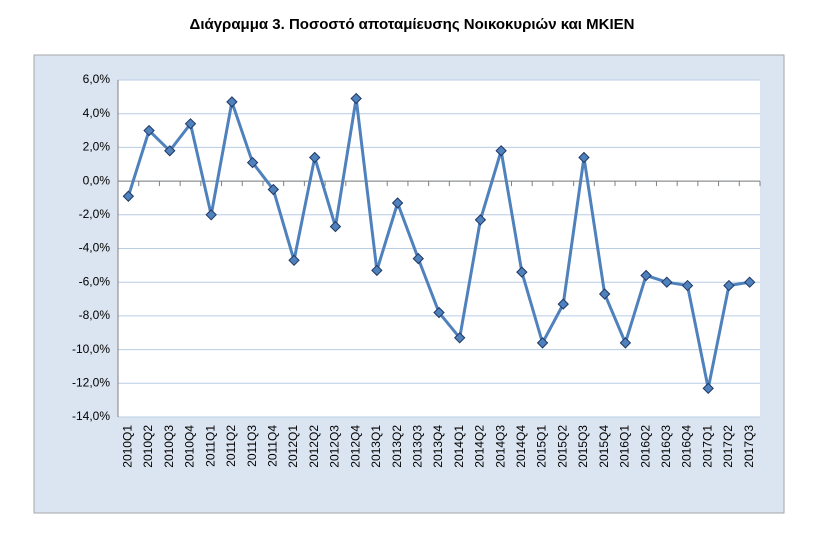 The width and height of the screenshot is (825, 538). Describe the element at coordinates (438, 446) in the screenshot. I see `x-tick-label: 2013Q4` at that location.